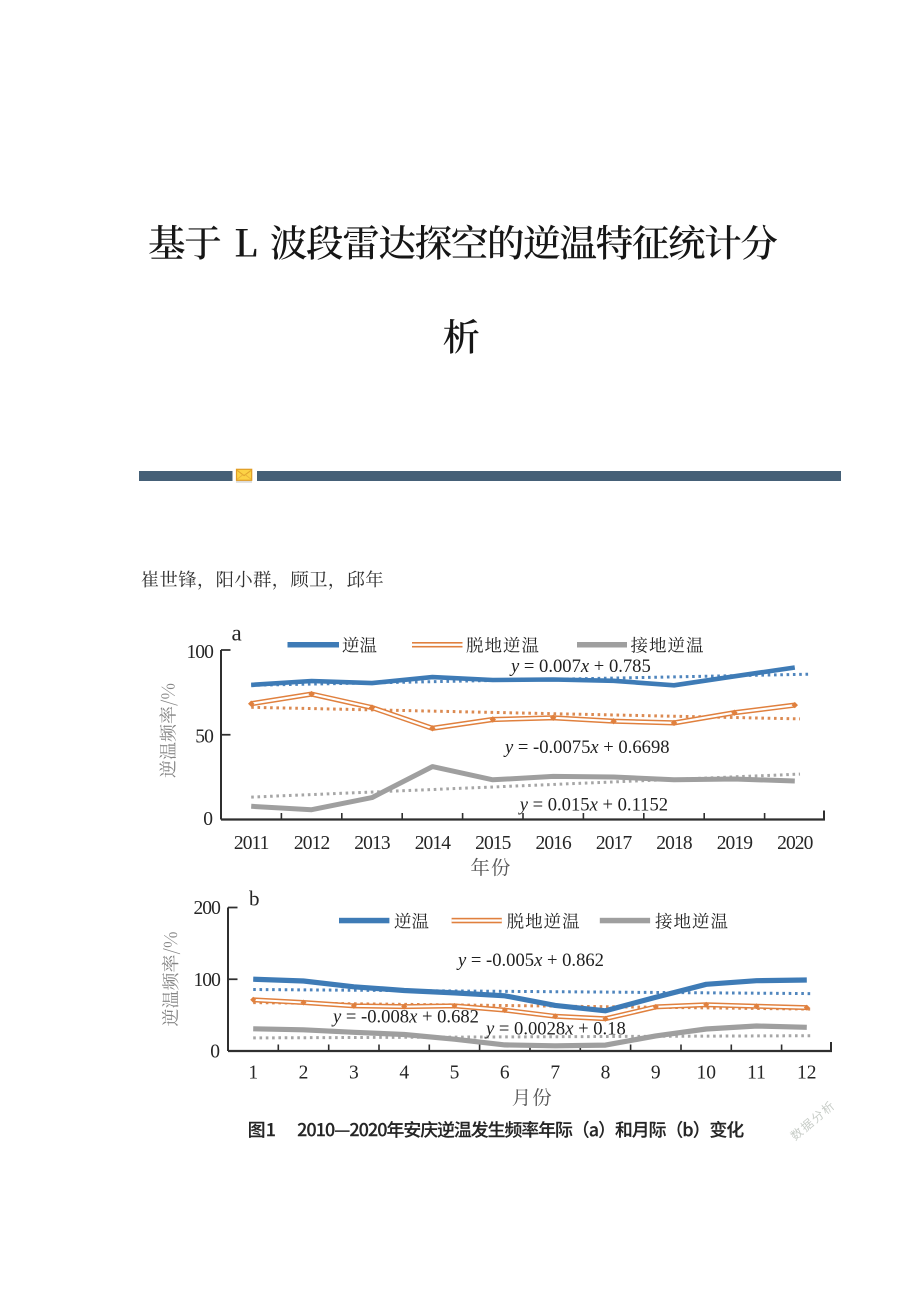  Describe the element at coordinates (756, 1073) in the screenshot. I see `svg-text: 11` at that location.